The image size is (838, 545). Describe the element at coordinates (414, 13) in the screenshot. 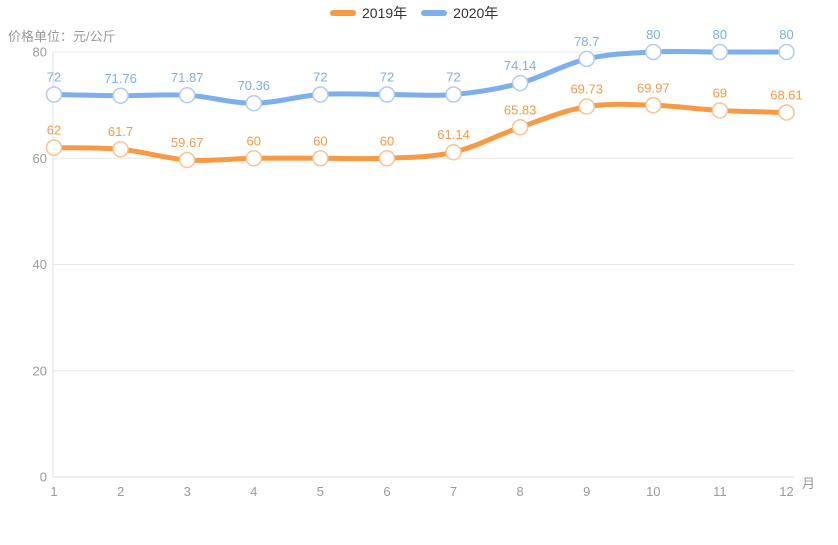

I see `chart-legend: 2019年 2020年` at that location.